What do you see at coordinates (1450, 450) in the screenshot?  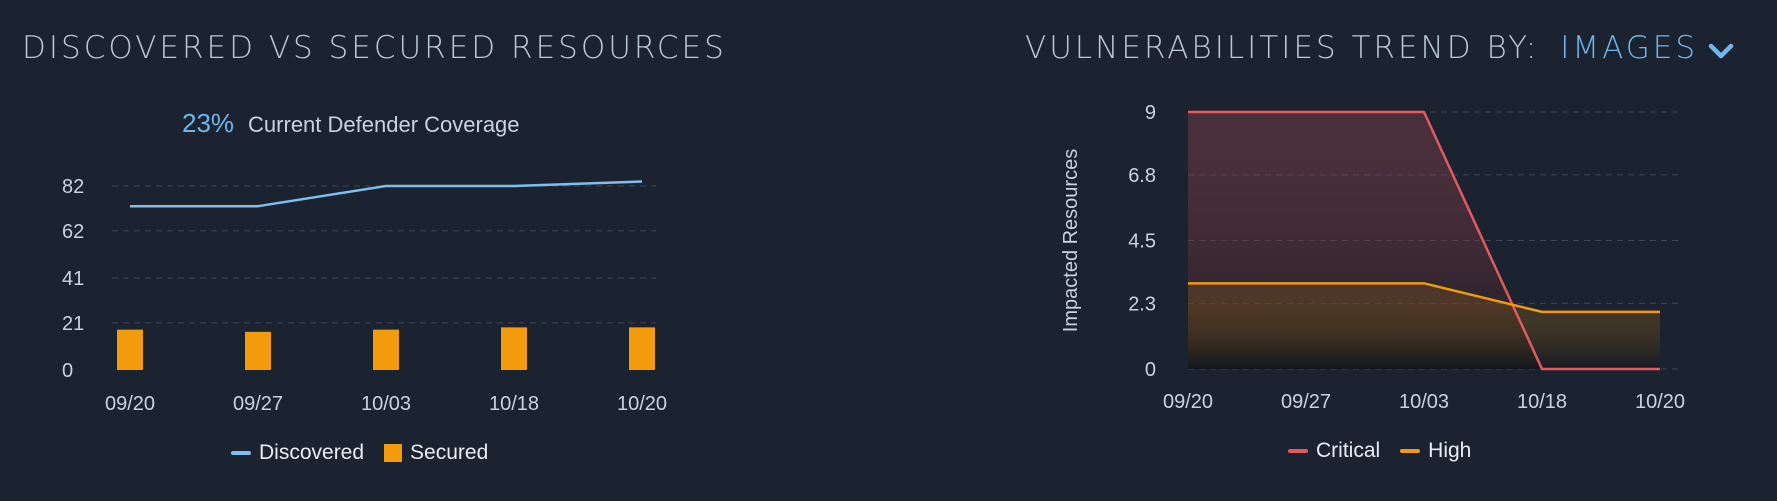 I see `legend-label-high: High` at bounding box center [1450, 450].